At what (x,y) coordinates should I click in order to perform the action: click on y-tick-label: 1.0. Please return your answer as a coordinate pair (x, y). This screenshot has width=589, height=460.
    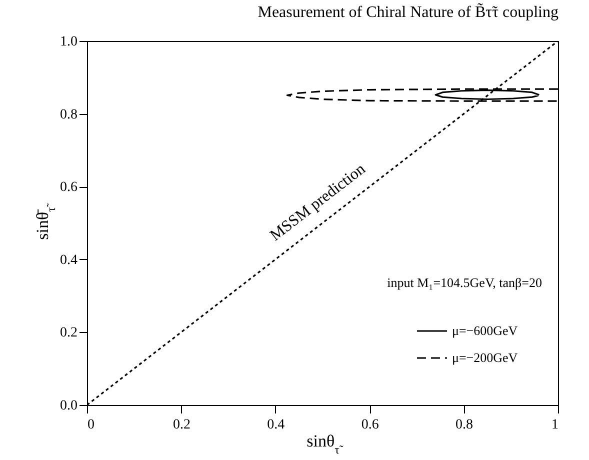
    Looking at the image, I should click on (69, 42).